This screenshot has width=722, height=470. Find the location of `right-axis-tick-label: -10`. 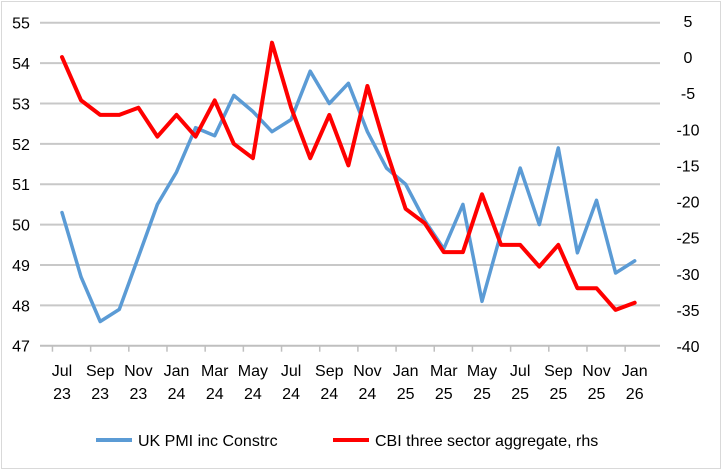

right-axis-tick-label: -10 is located at coordinates (687, 130).